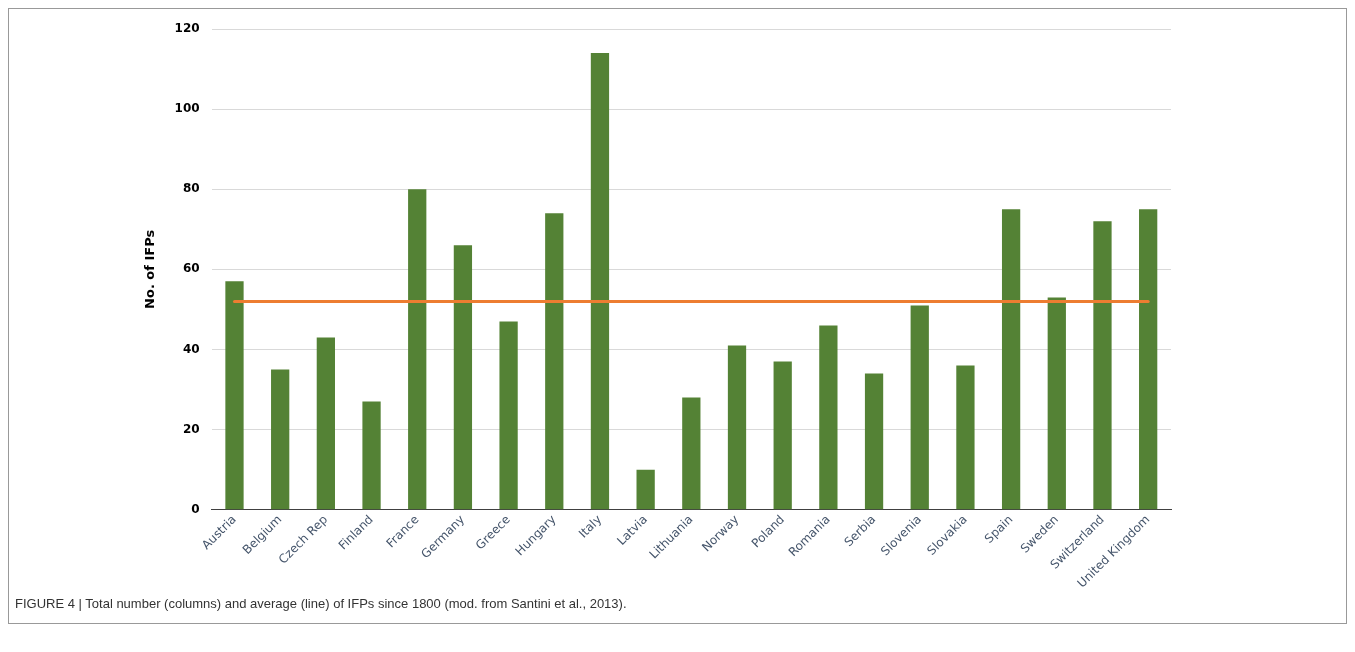 This screenshot has height=652, width=1355. What do you see at coordinates (150, 269) in the screenshot?
I see `y-axis-title: No. of IFPs` at bounding box center [150, 269].